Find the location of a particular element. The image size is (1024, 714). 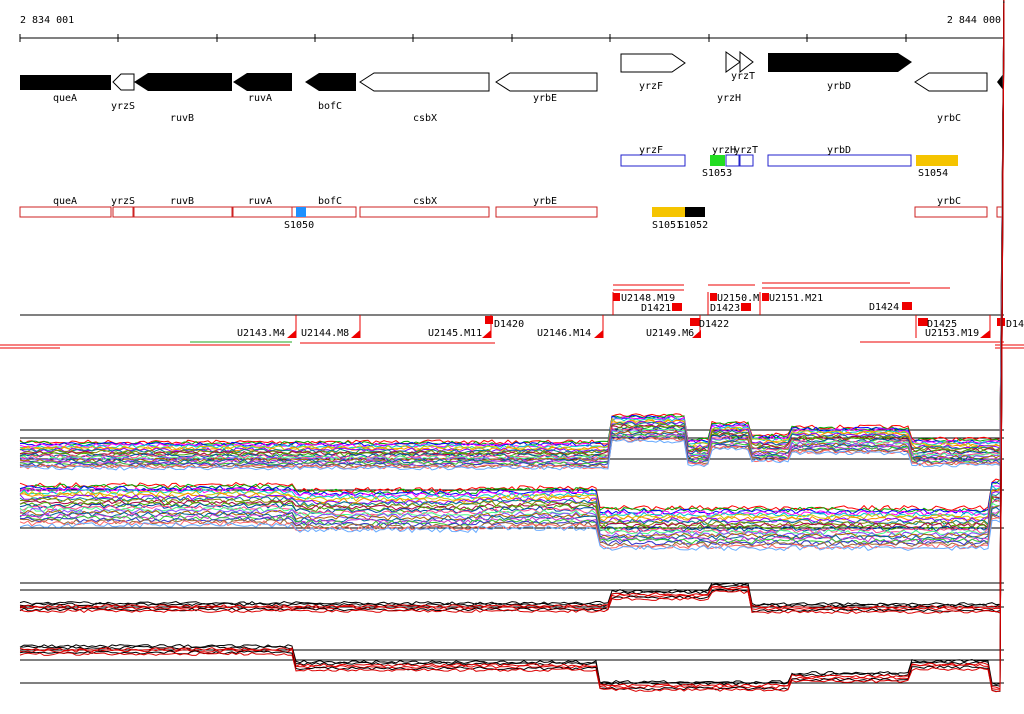

feature-label-S1052: S1052 is located at coordinates (693, 225).